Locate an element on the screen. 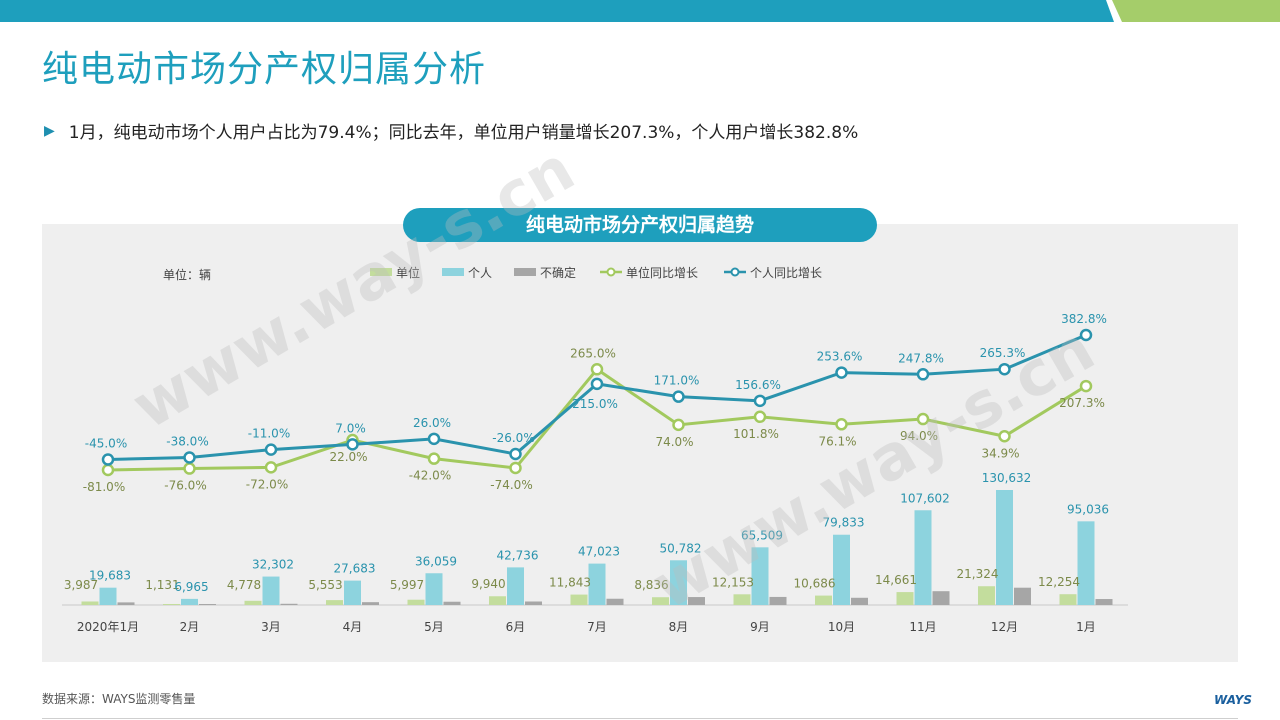  bar-label-unit: 11,843 is located at coordinates (570, 583).